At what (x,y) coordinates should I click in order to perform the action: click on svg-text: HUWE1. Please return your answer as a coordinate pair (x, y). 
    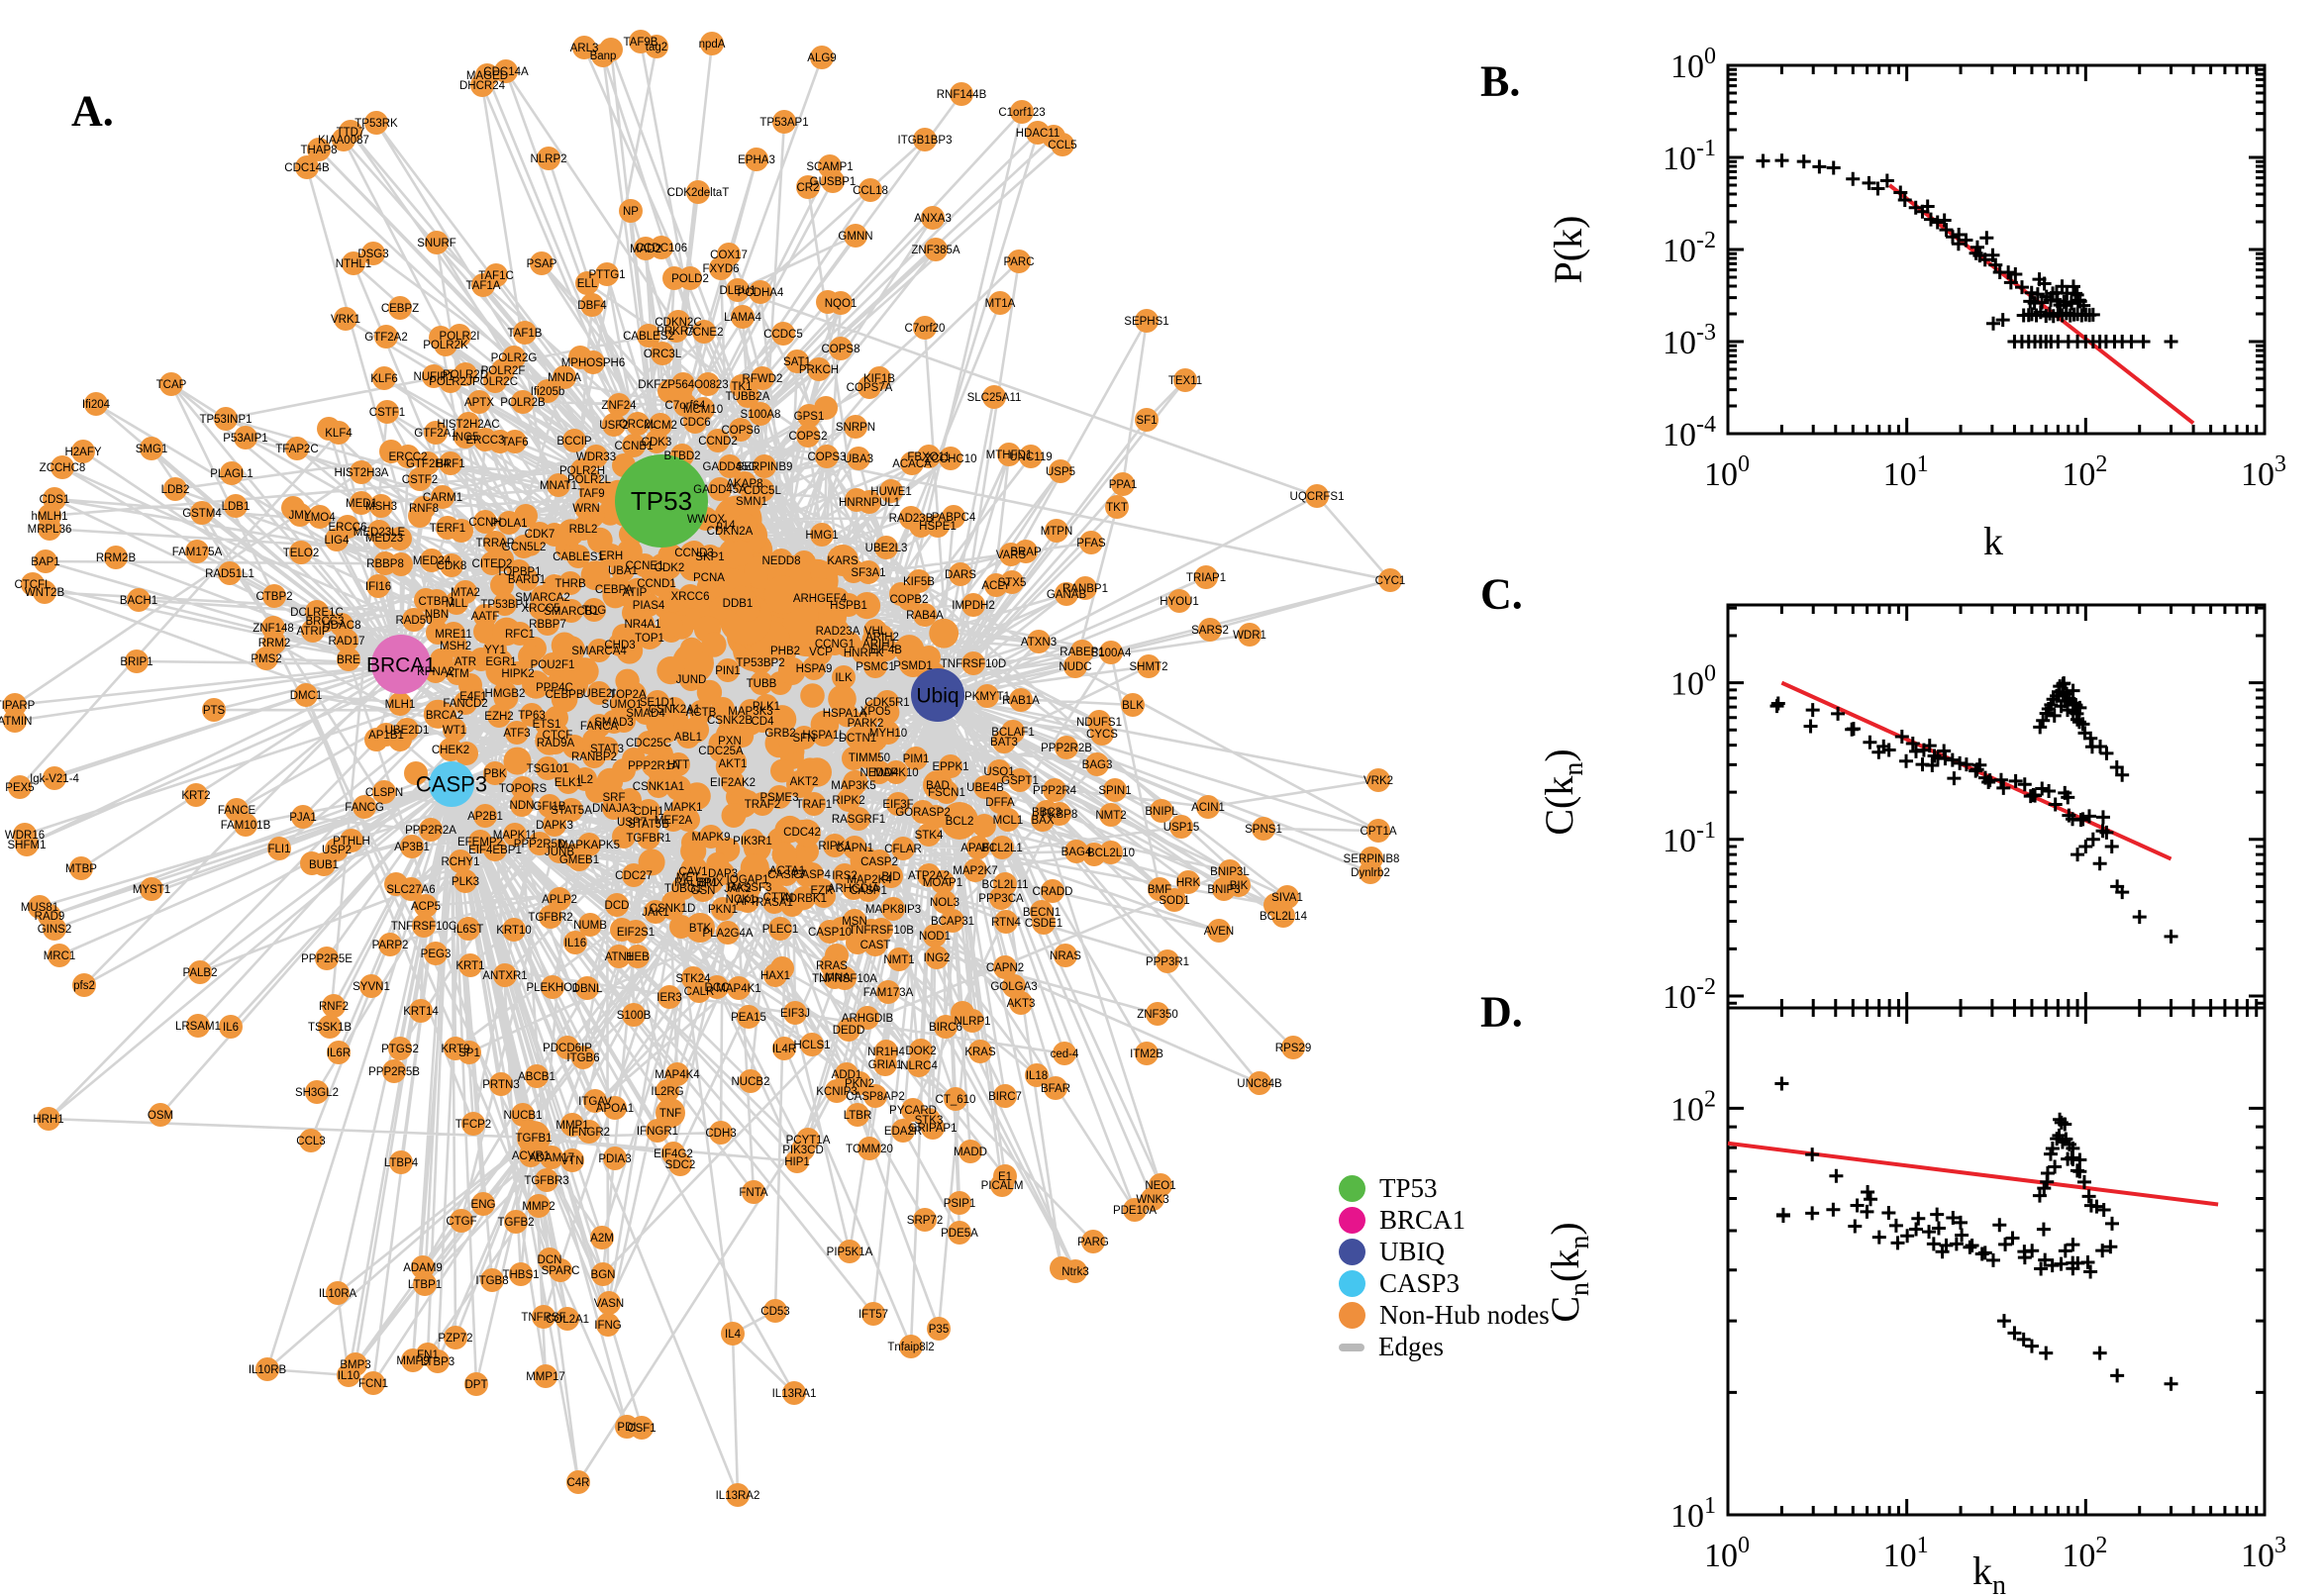
    Looking at the image, I should click on (891, 492).